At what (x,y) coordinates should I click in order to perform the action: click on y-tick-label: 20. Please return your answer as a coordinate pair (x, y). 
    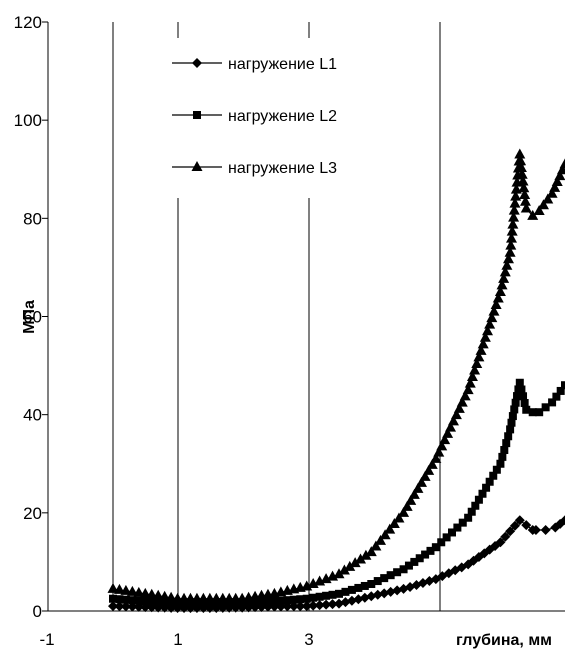
    Looking at the image, I should click on (32, 513).